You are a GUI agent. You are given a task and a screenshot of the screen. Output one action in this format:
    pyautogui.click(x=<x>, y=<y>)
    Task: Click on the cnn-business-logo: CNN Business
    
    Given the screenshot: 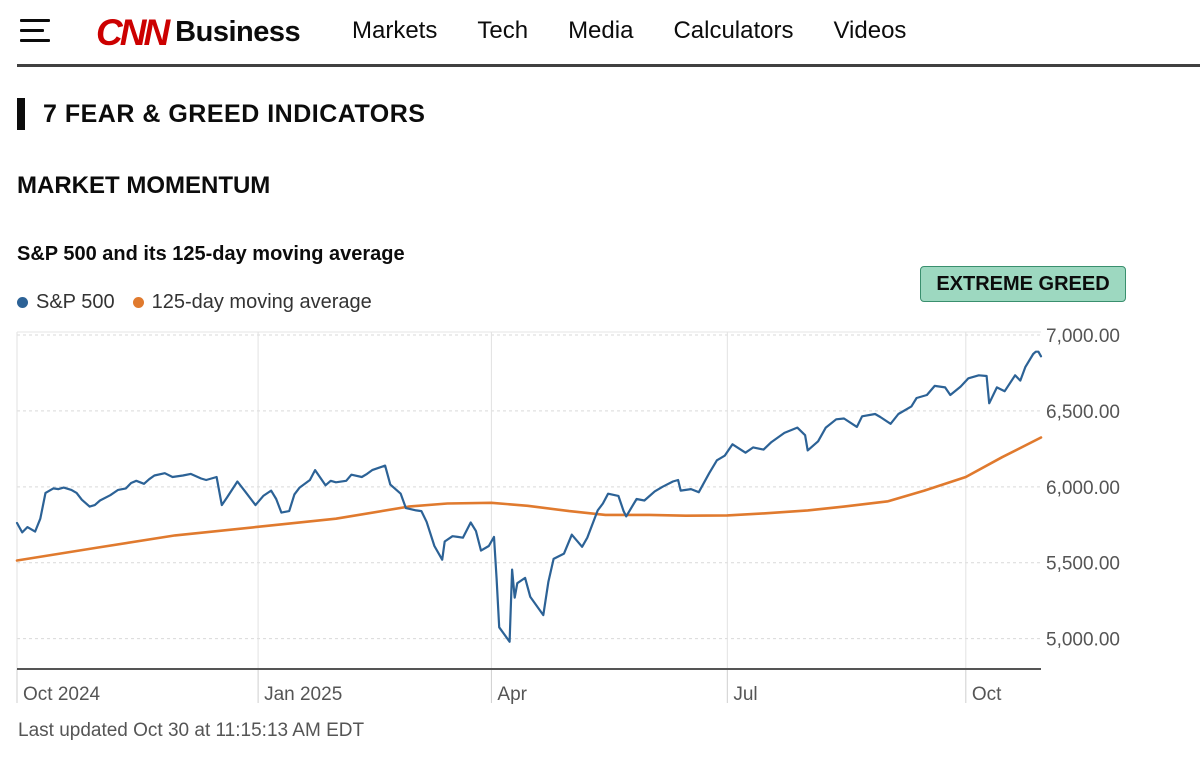 What is the action you would take?
    pyautogui.click(x=198, y=32)
    